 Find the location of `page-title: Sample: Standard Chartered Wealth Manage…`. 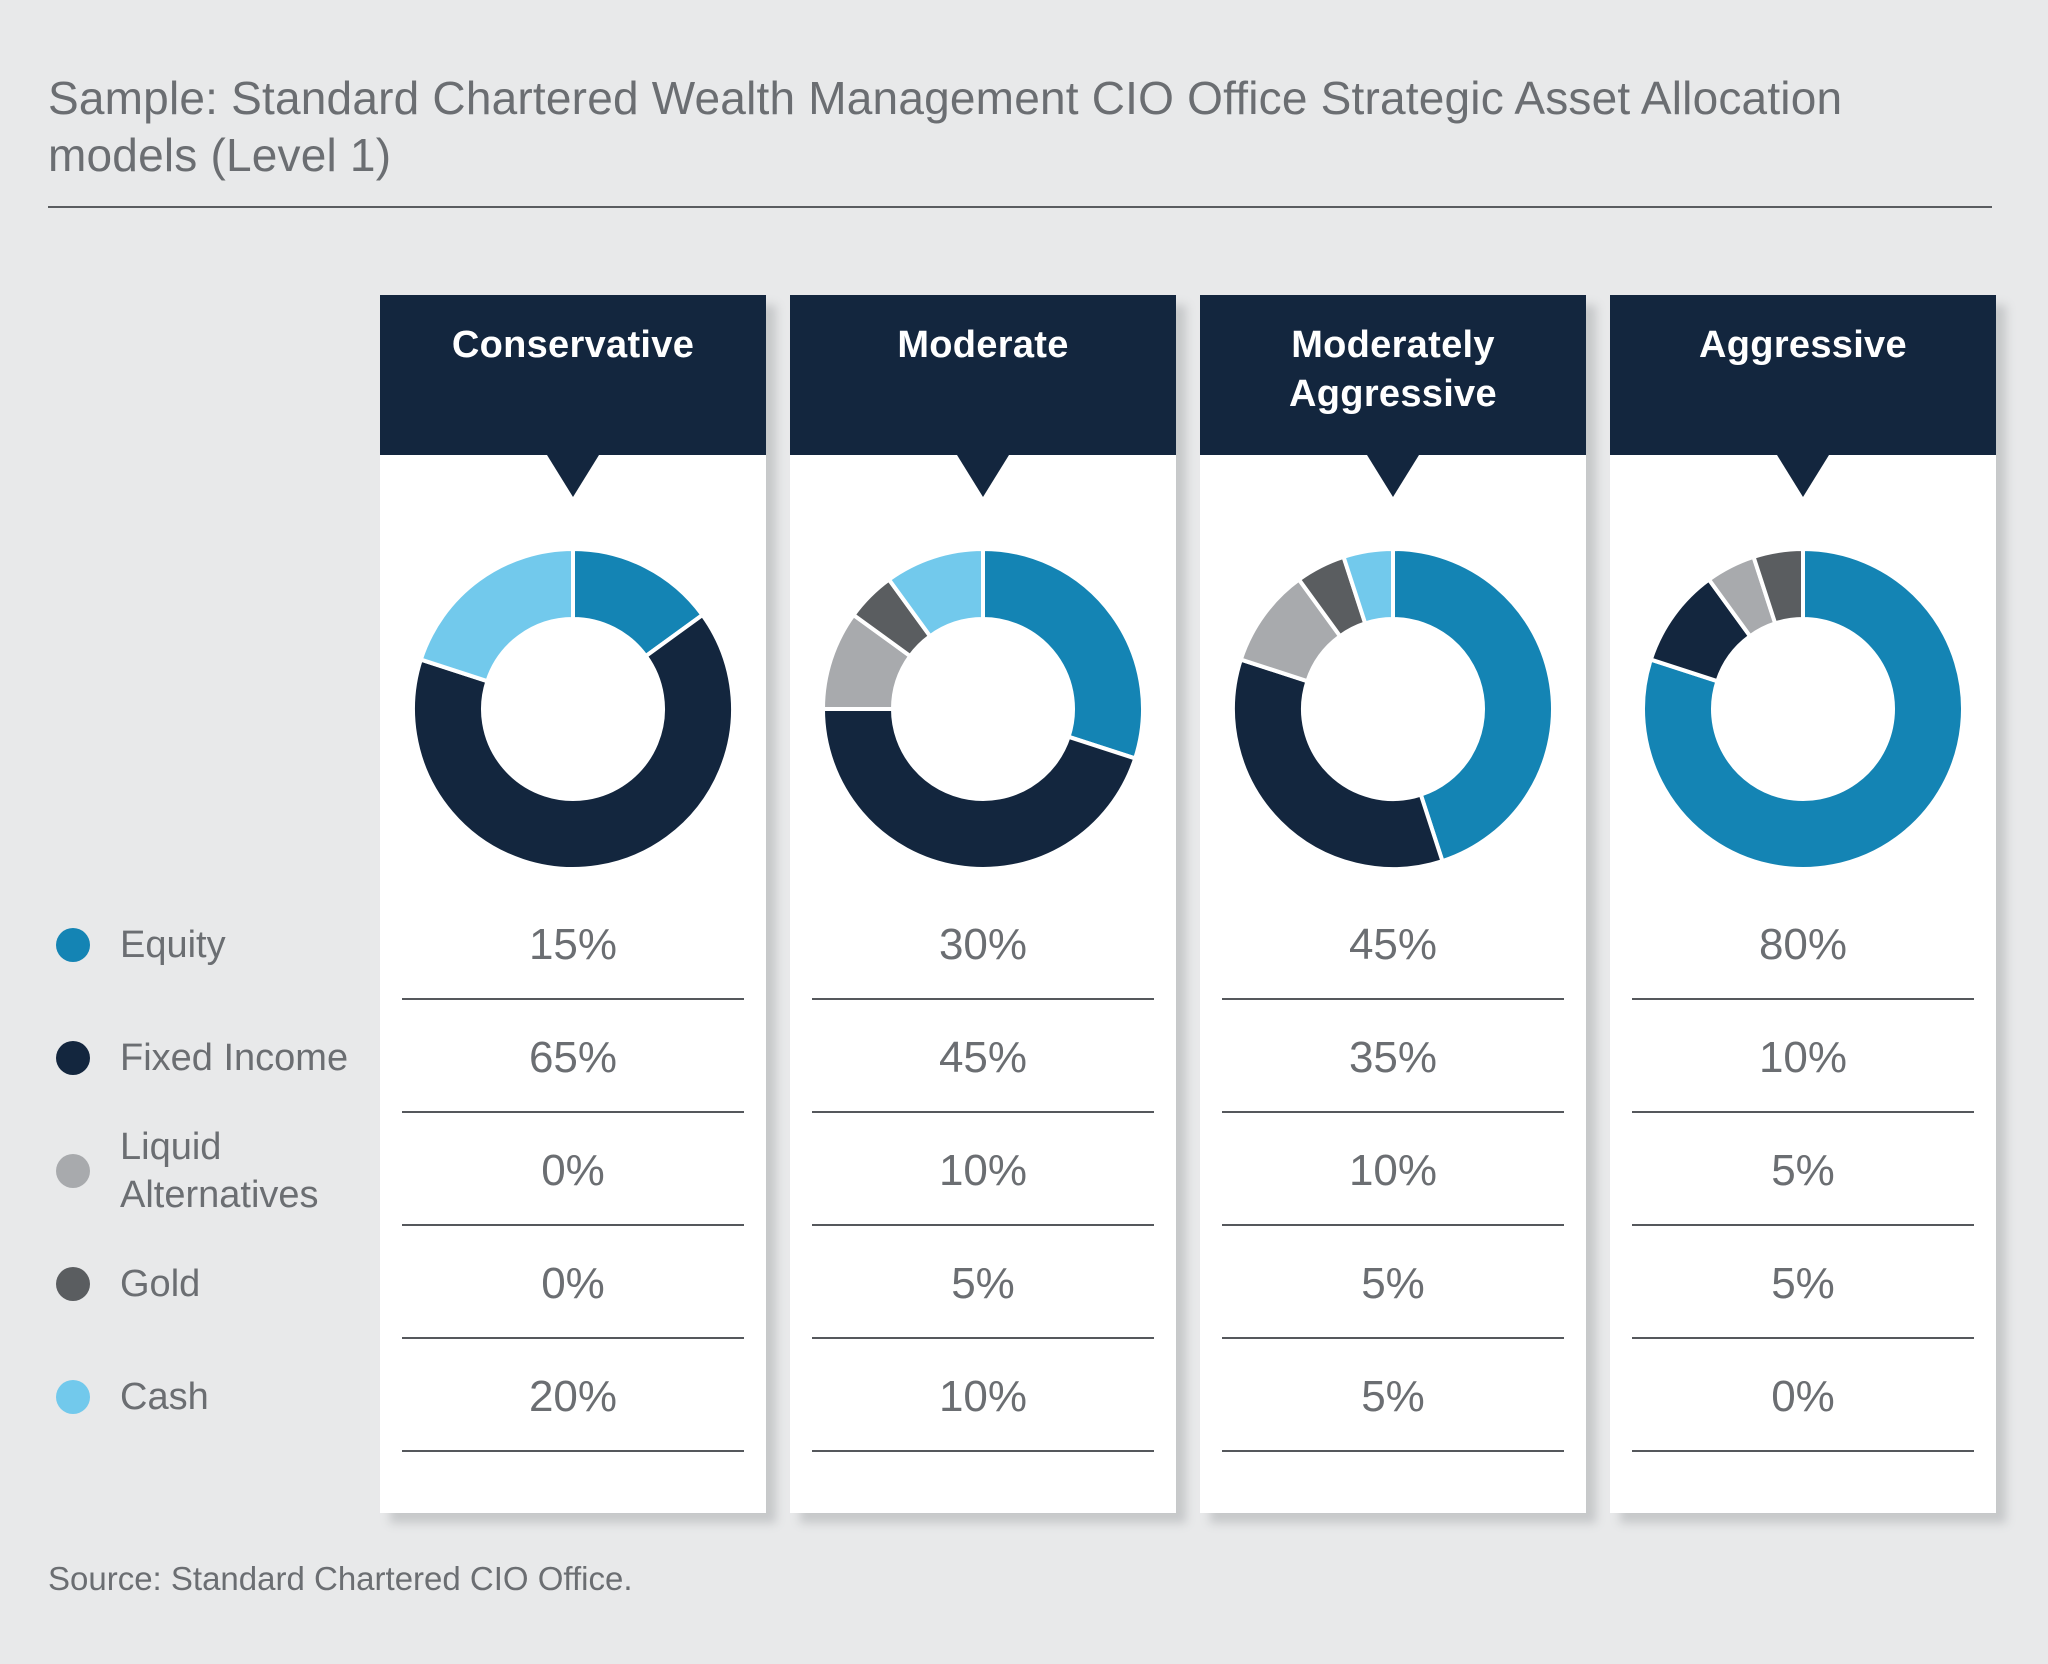

page-title: Sample: Standard Chartered Wealth Manage… is located at coordinates (945, 126).